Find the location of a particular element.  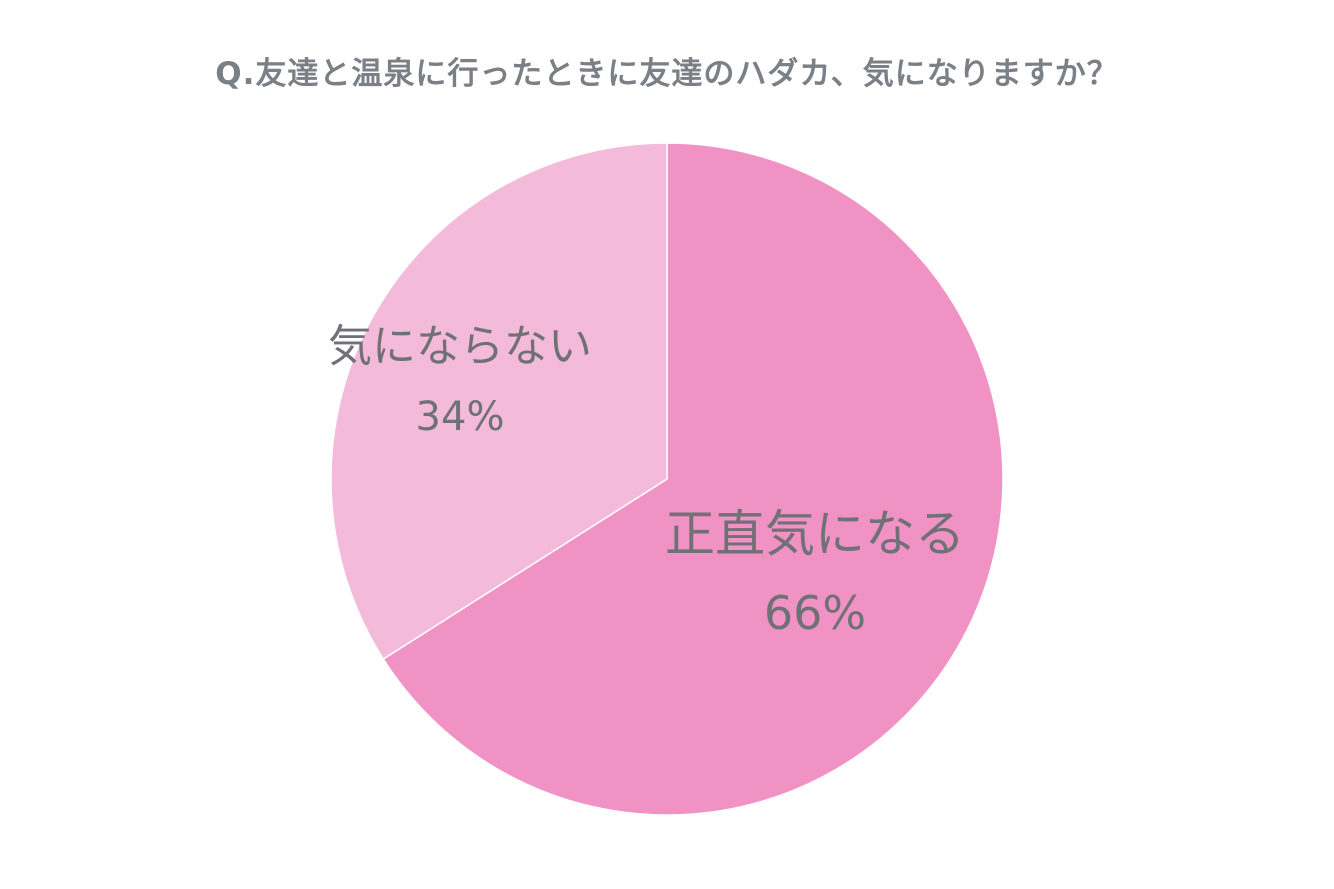

slice-label-2: 気にならない is located at coordinates (460, 346).